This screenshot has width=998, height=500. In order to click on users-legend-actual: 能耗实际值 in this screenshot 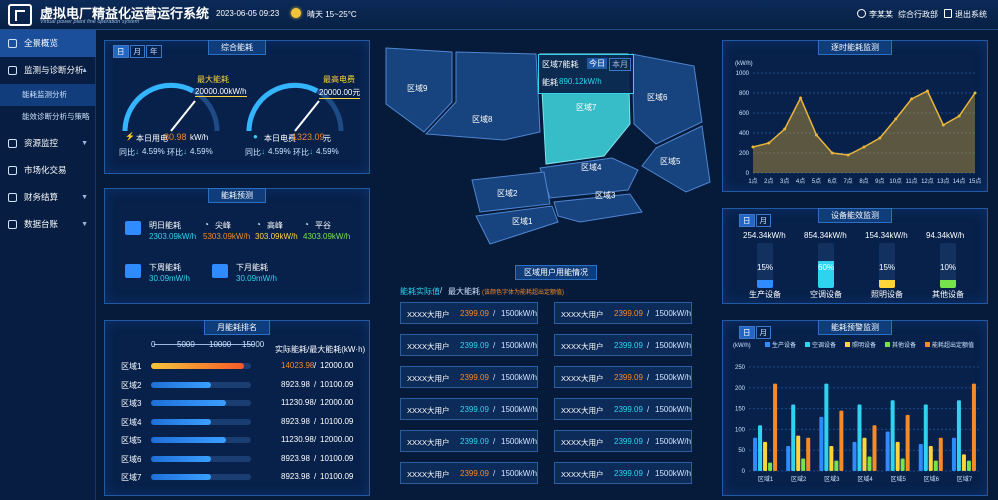, I will do `click(420, 291)`.